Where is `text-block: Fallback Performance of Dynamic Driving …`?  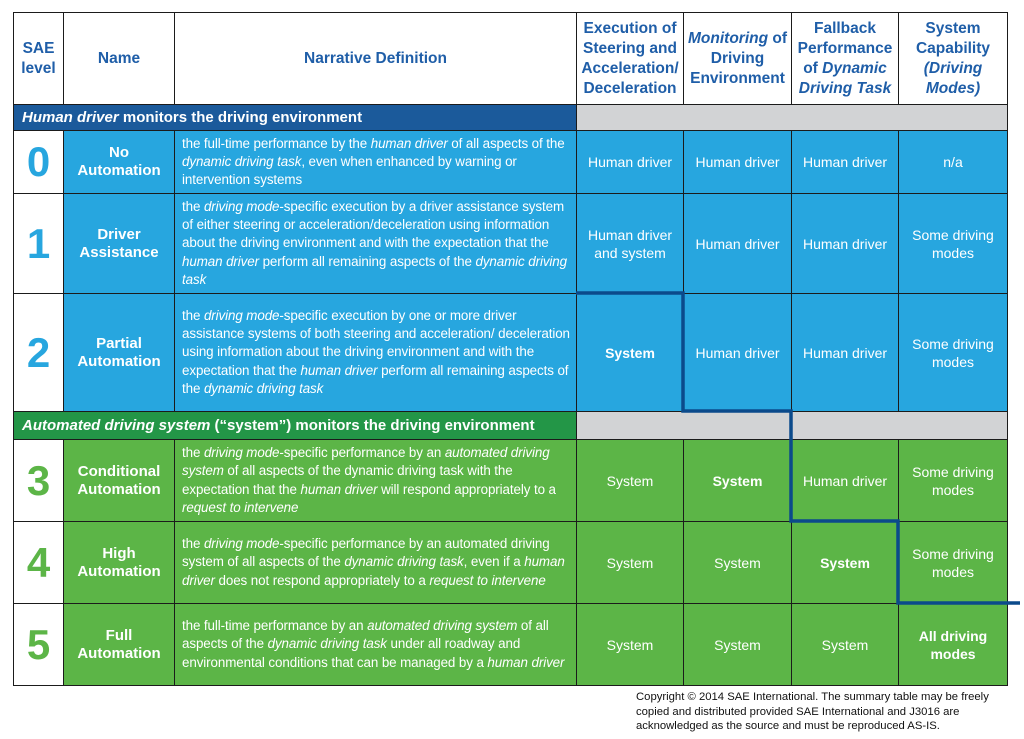
text-block: Fallback Performance of Dynamic Driving … is located at coordinates (845, 59).